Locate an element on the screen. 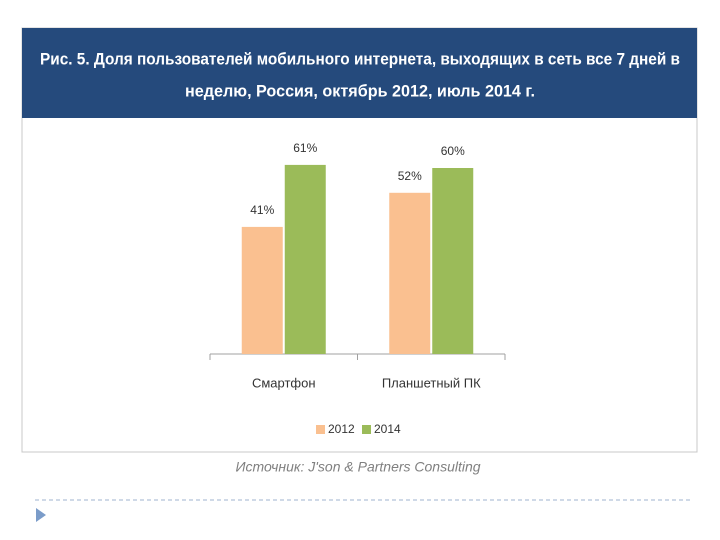 This screenshot has height=540, width=720. legend-label: 2014 is located at coordinates (387, 429).